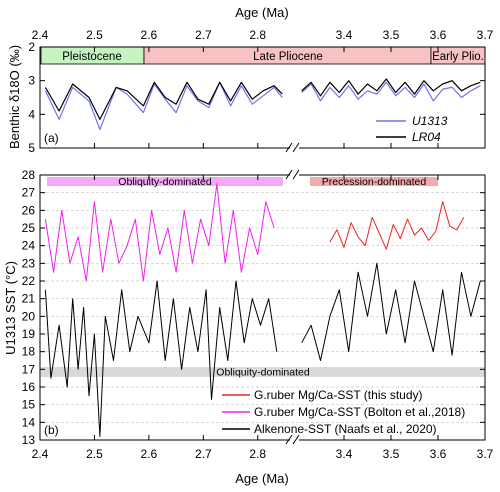  What do you see at coordinates (91, 57) in the screenshot?
I see `epoch-pleistocene-label: Pleistocene` at bounding box center [91, 57].